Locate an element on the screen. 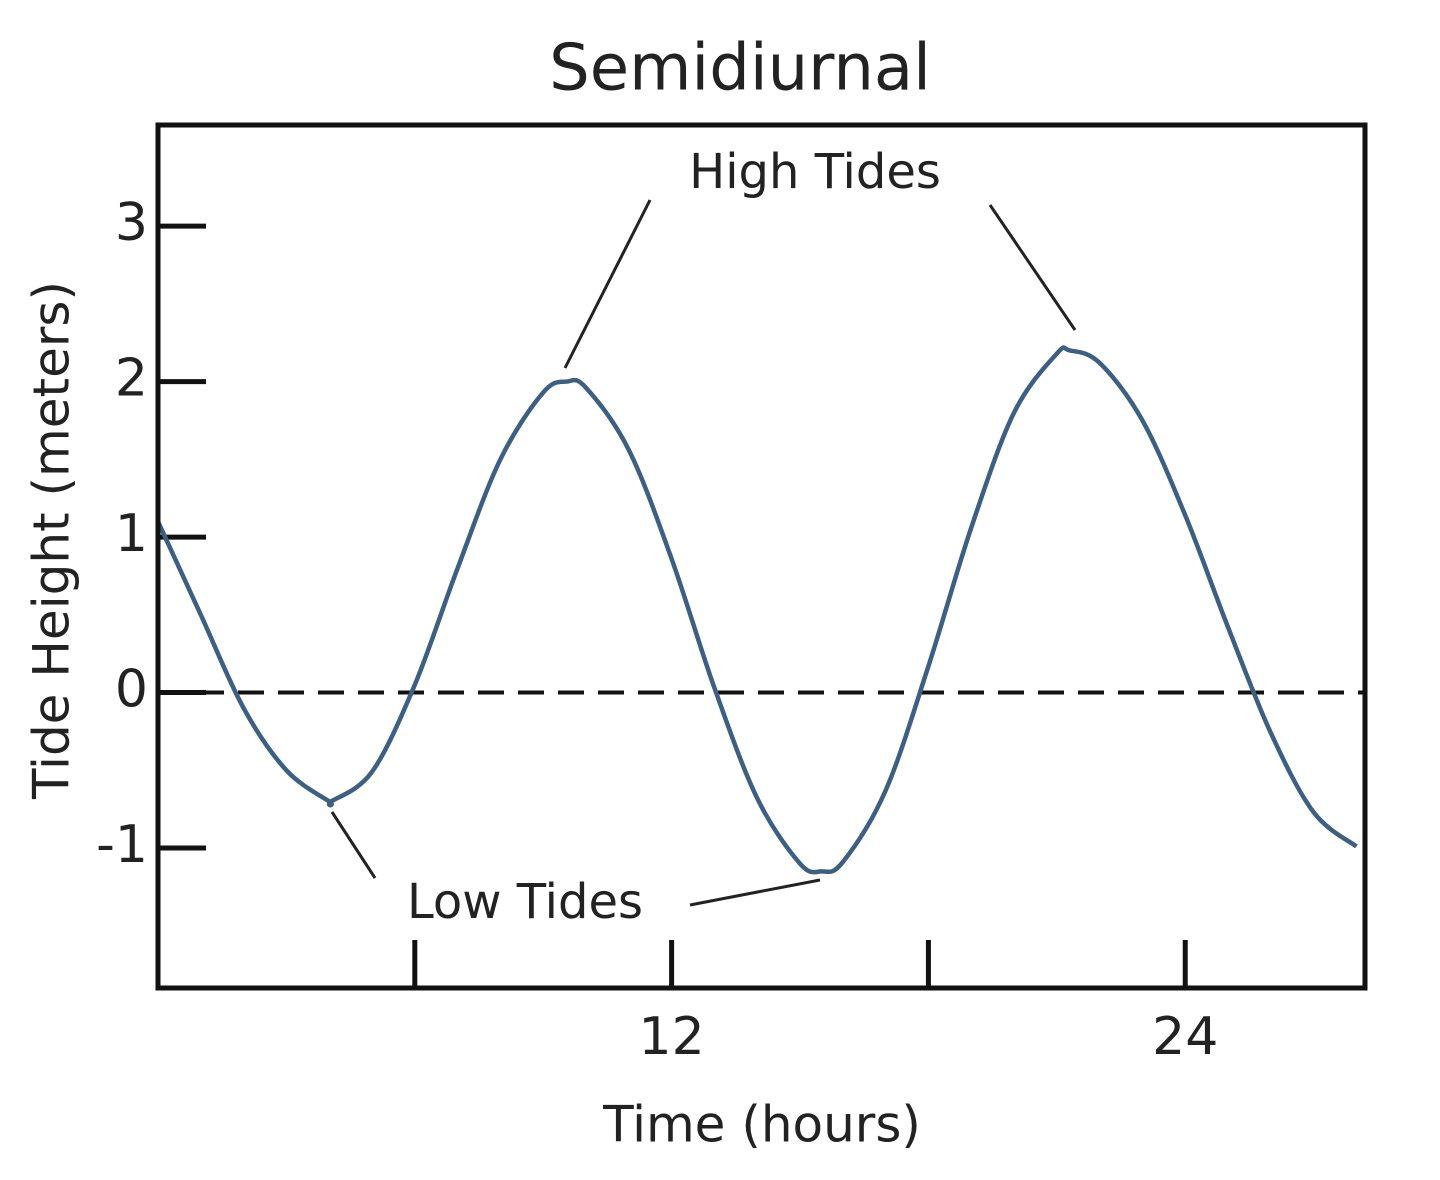 The width and height of the screenshot is (1440, 1180). y-axis-label: Tide Height (meters) is located at coordinates (52, 540).